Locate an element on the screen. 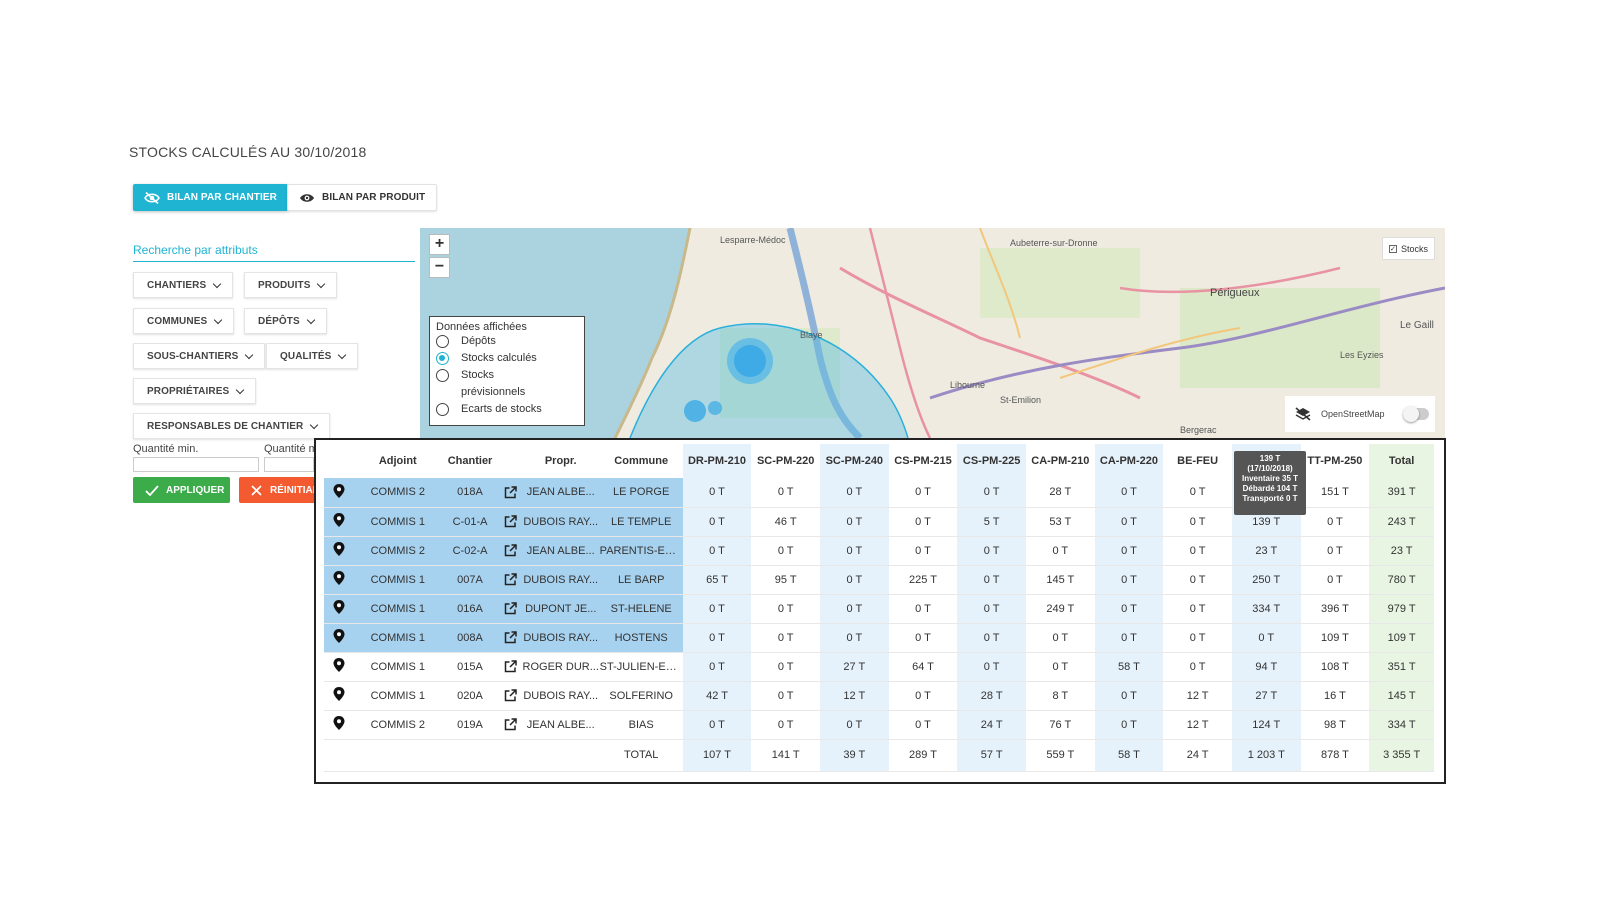 The width and height of the screenshot is (1600, 900). cell-quantity: 780 T is located at coordinates (1401, 580).